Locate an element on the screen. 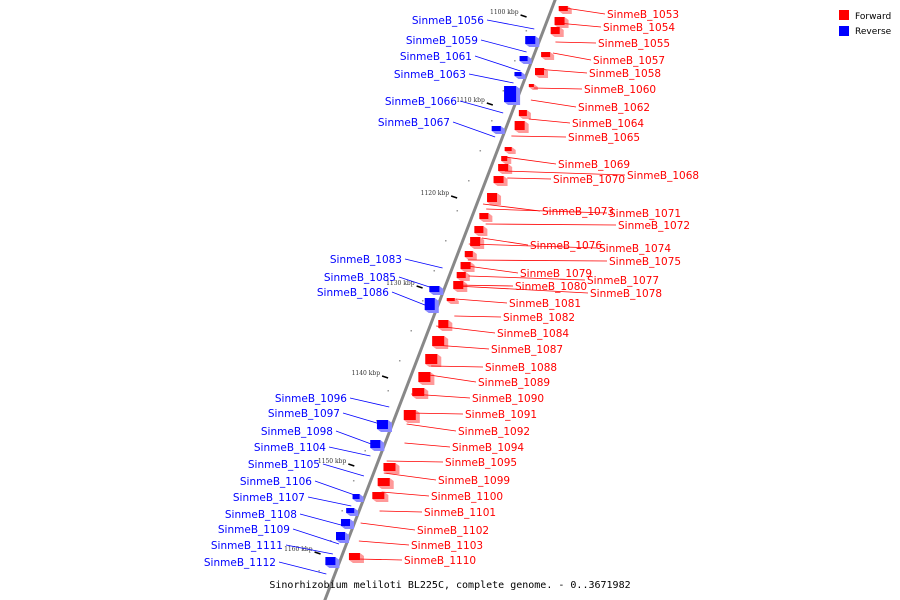 The height and width of the screenshot is (600, 900). gene-label-forward: SinmeB_1084 is located at coordinates (533, 334).